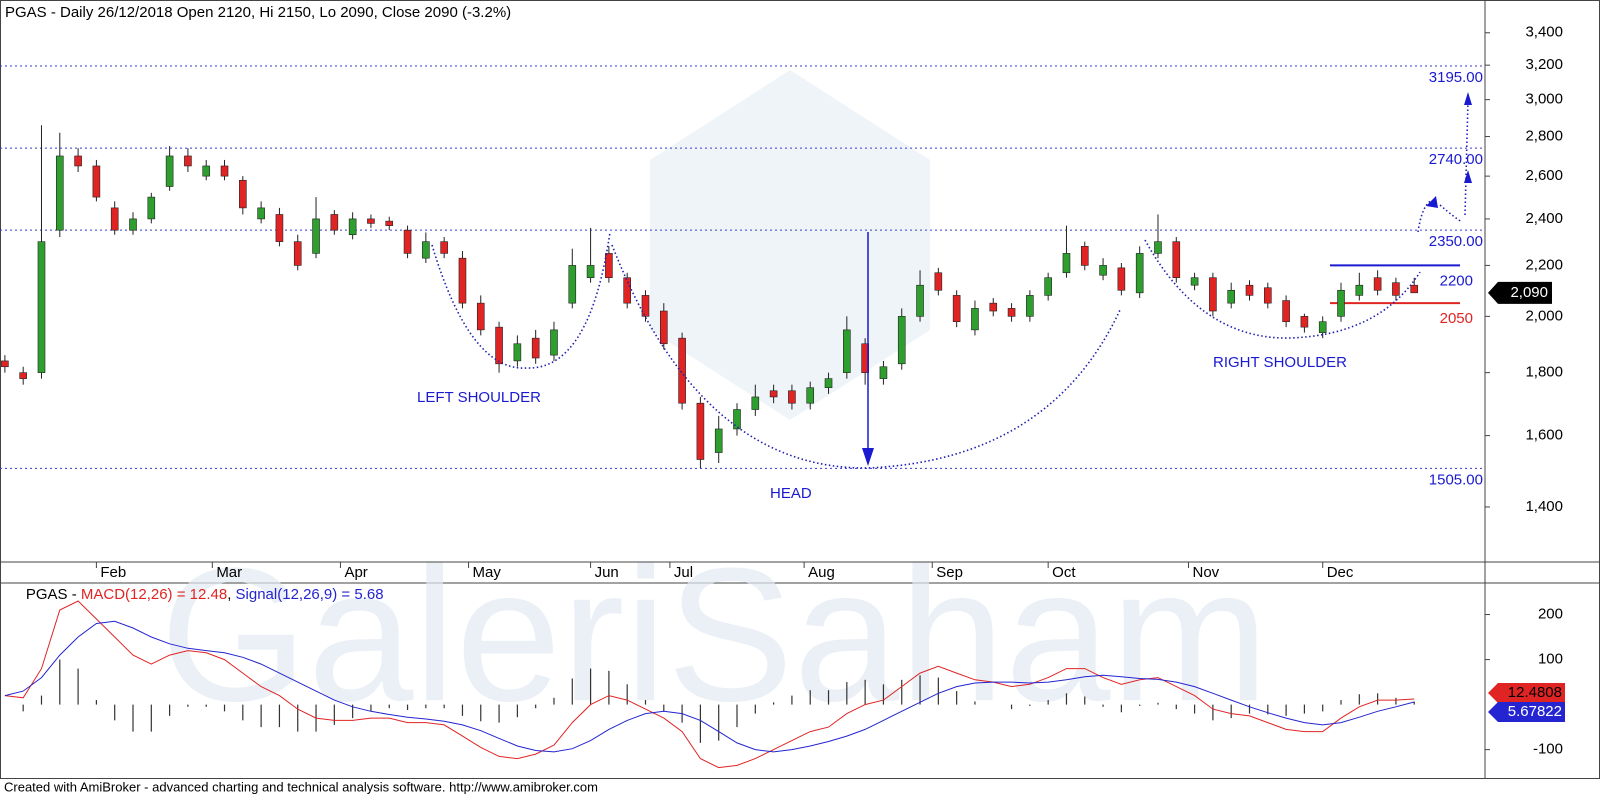  Describe the element at coordinates (1205, 572) in the screenshot. I see `x-tick-label: Nov` at that location.